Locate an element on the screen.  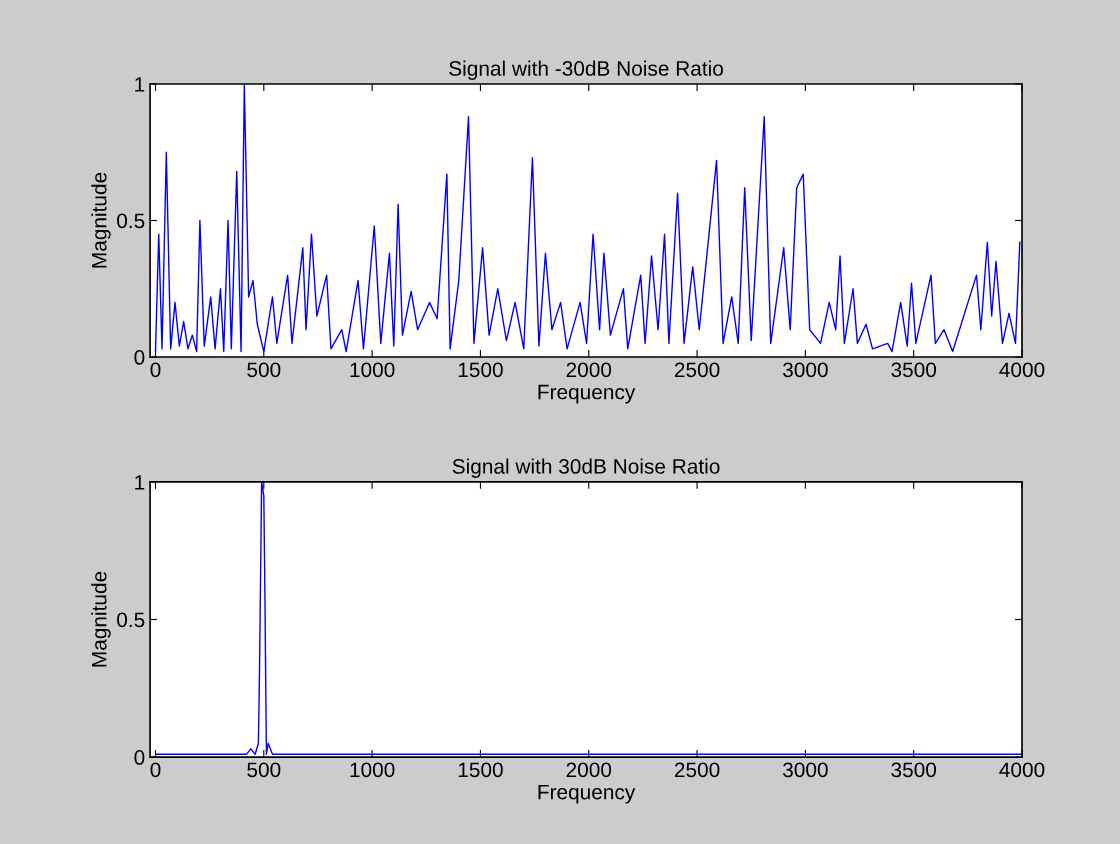
chart-title: Signal with 30dB Noise Ratio is located at coordinates (586, 468).